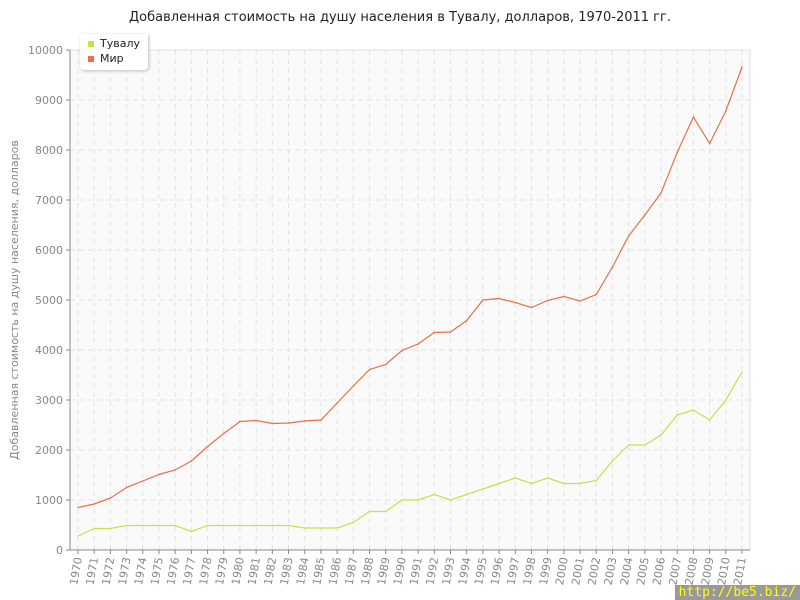 The height and width of the screenshot is (600, 800). Describe the element at coordinates (400, 571) in the screenshot. I see `x-tick-label: 1990` at that location.